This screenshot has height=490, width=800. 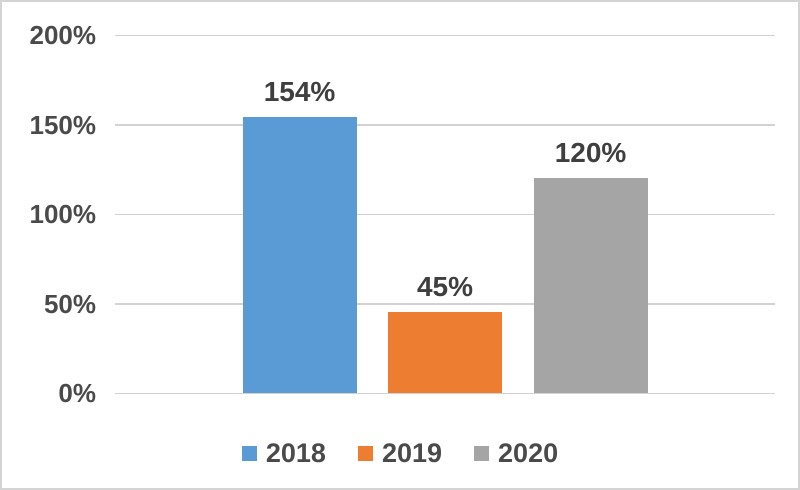 I want to click on y-tick-label: 0%, so click(x=77, y=393).